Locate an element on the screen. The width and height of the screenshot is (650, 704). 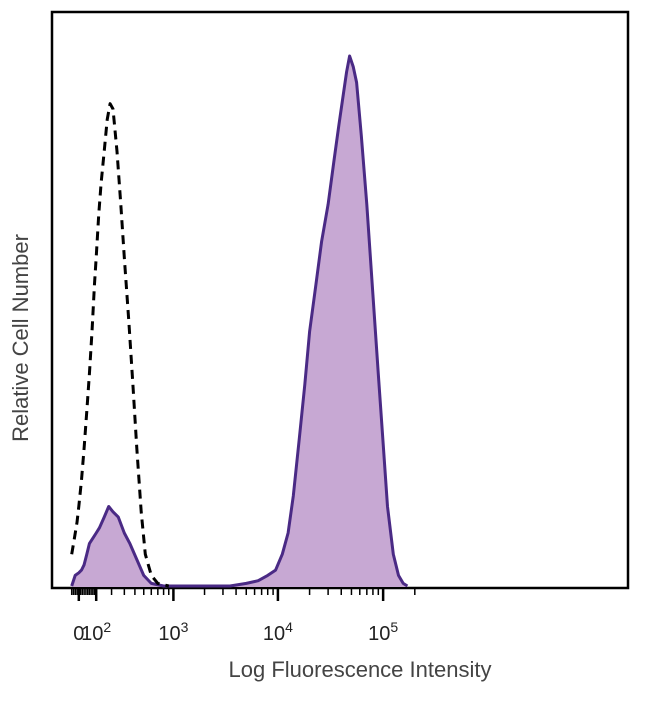
control-histogram-line is located at coordinates (120, 345).